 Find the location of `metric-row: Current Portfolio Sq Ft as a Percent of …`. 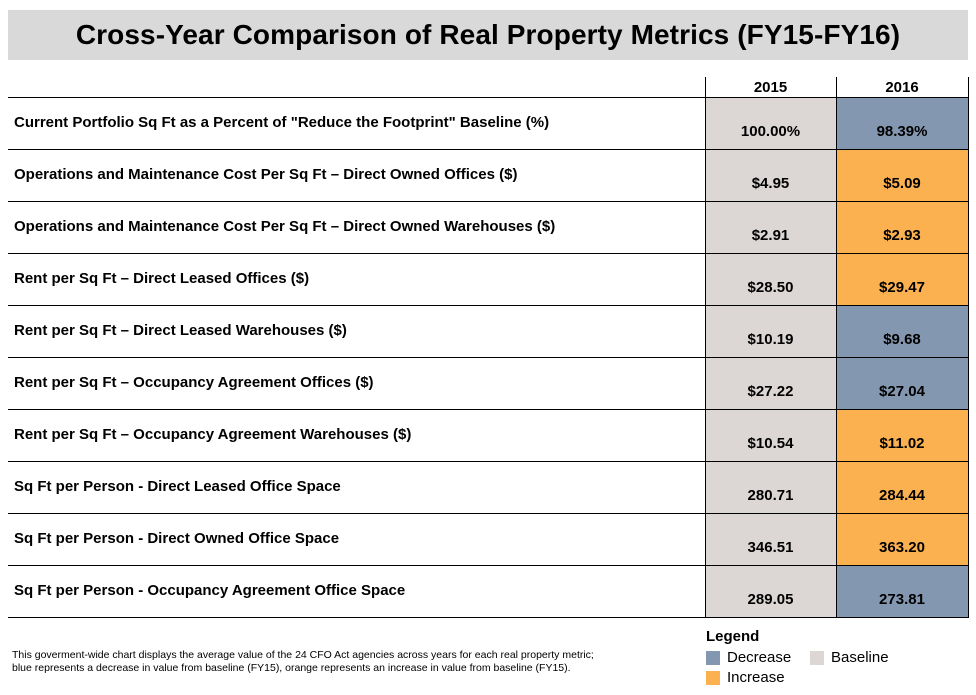

metric-row: Current Portfolio Sq Ft as a Percent of … is located at coordinates (488, 123).